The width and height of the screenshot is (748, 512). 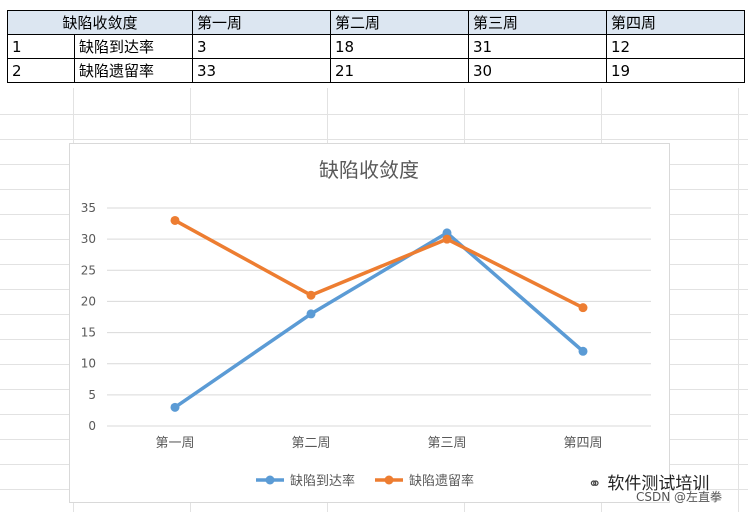 I want to click on table-header-cell: 第三周, so click(x=537, y=22).